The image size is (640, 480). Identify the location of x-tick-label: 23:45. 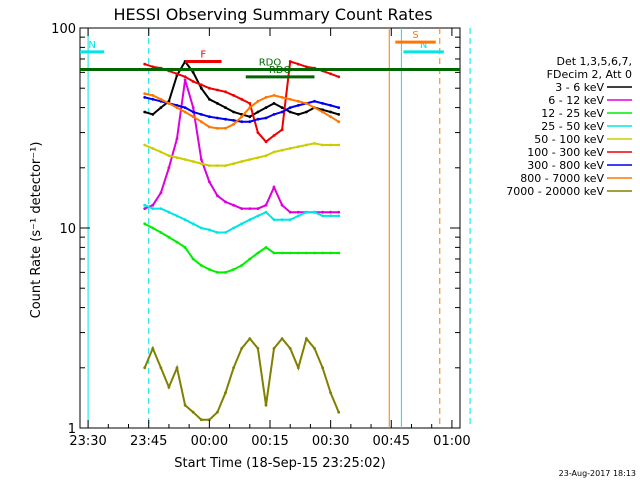
(148, 441).